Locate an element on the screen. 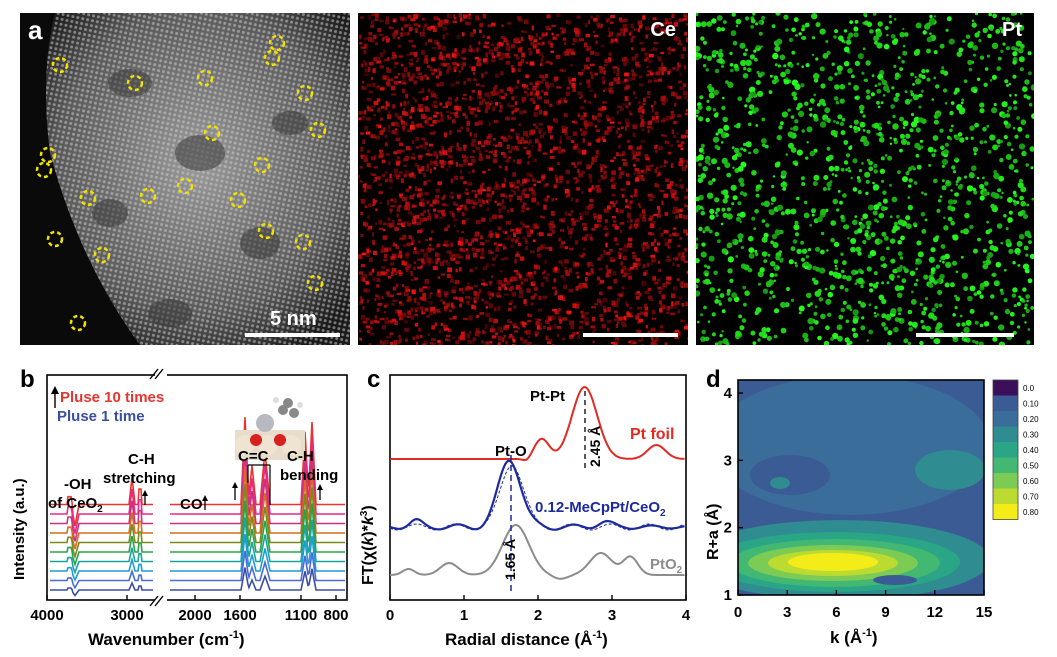  wavelet-x-tick: 0 is located at coordinates (738, 612).